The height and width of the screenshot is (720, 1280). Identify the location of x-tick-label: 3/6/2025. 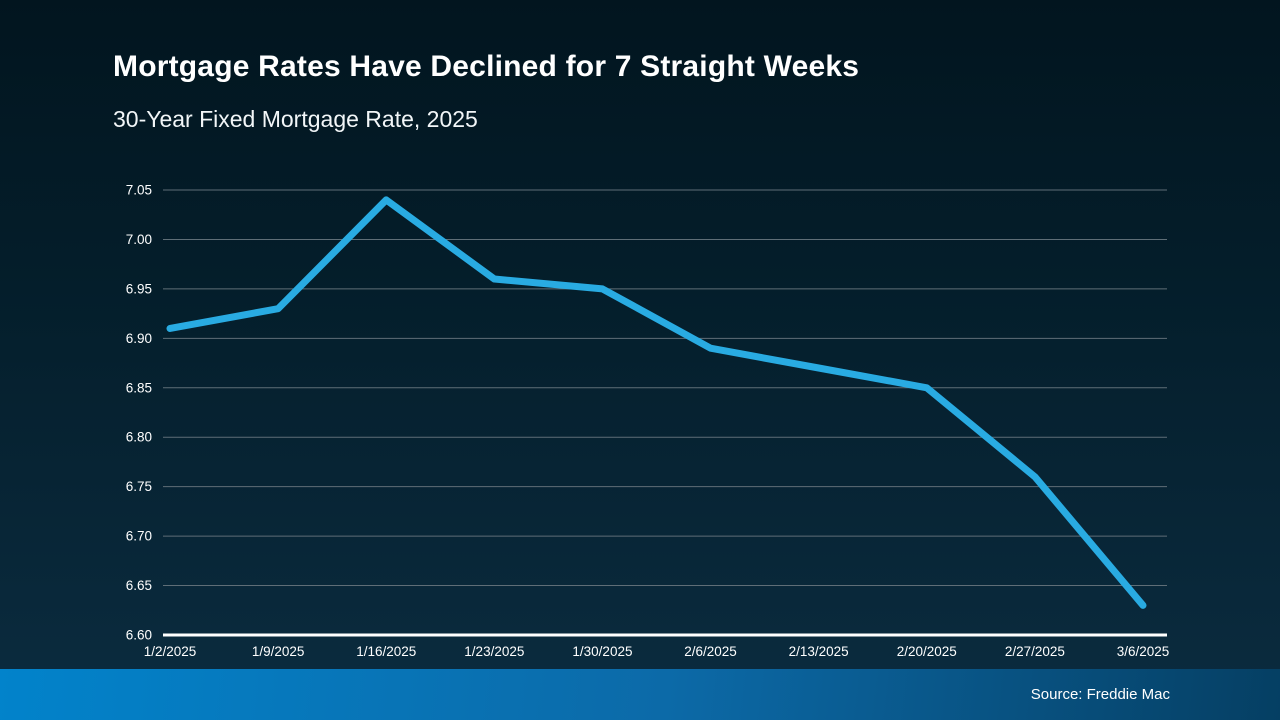
(1143, 651).